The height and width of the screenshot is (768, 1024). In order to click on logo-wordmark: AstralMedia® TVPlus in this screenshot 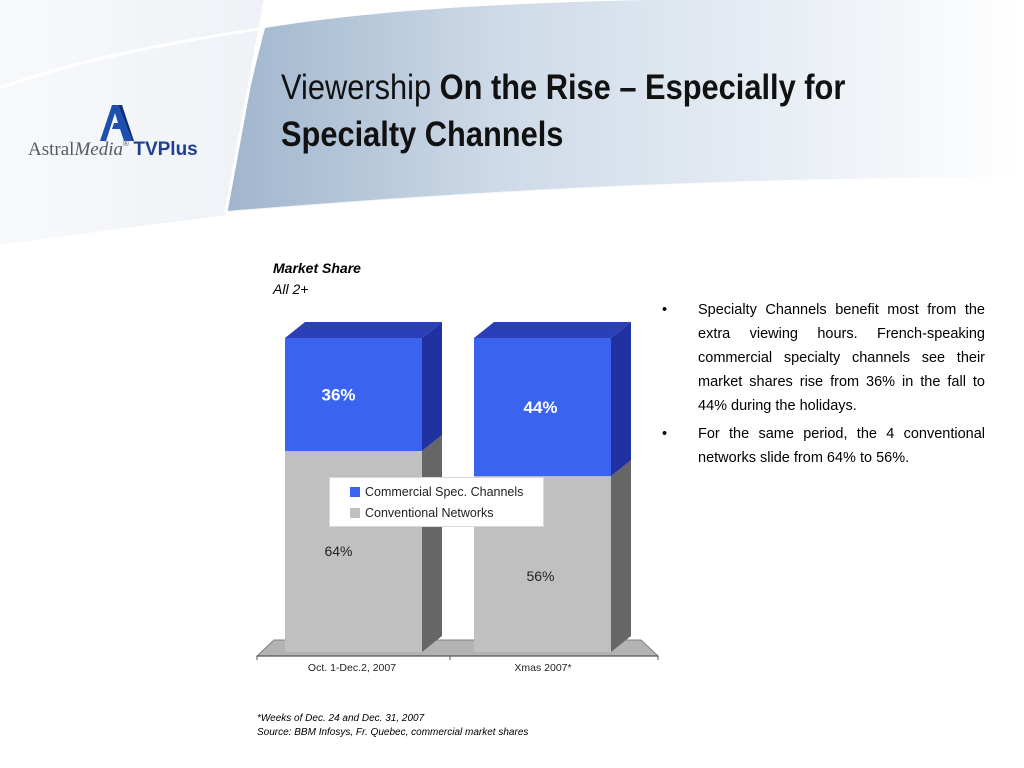, I will do `click(113, 149)`.